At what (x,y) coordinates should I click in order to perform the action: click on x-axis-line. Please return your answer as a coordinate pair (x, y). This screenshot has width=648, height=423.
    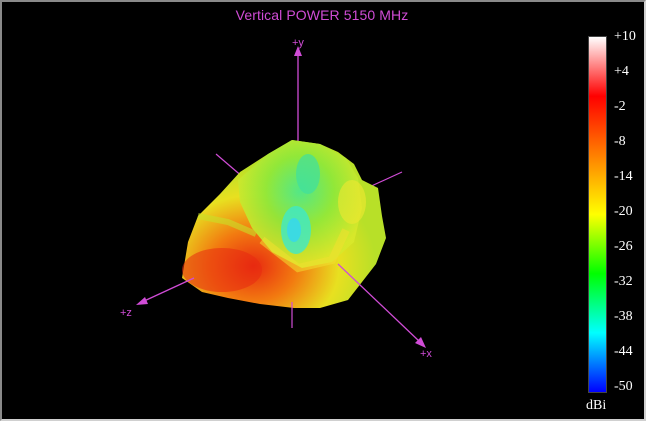
    Looking at the image, I should click on (379, 303).